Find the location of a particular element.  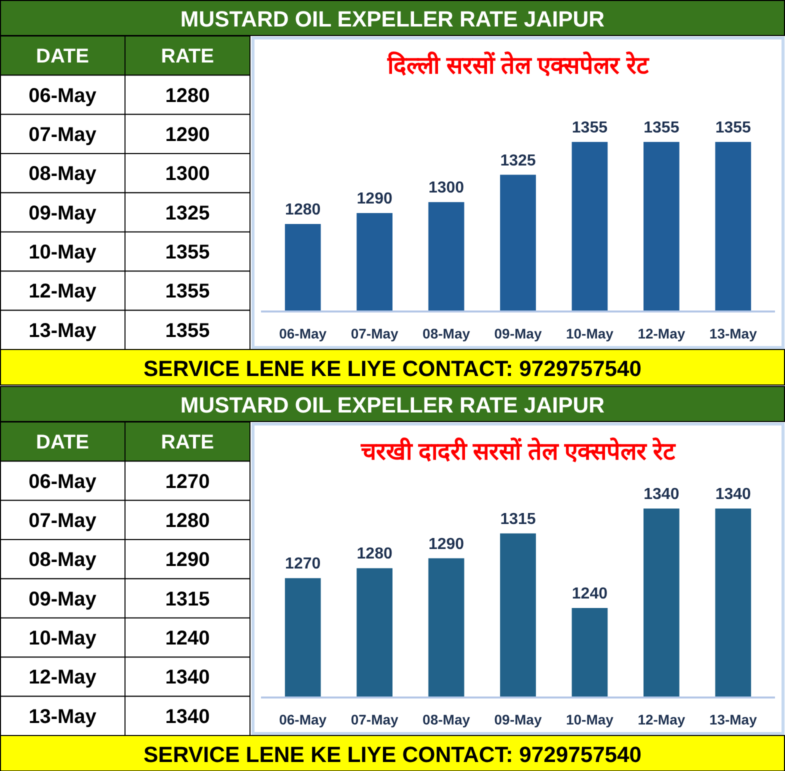

text: दिल्ली सरसों तेल एक्सपेलर रेट is located at coordinates (518, 66).